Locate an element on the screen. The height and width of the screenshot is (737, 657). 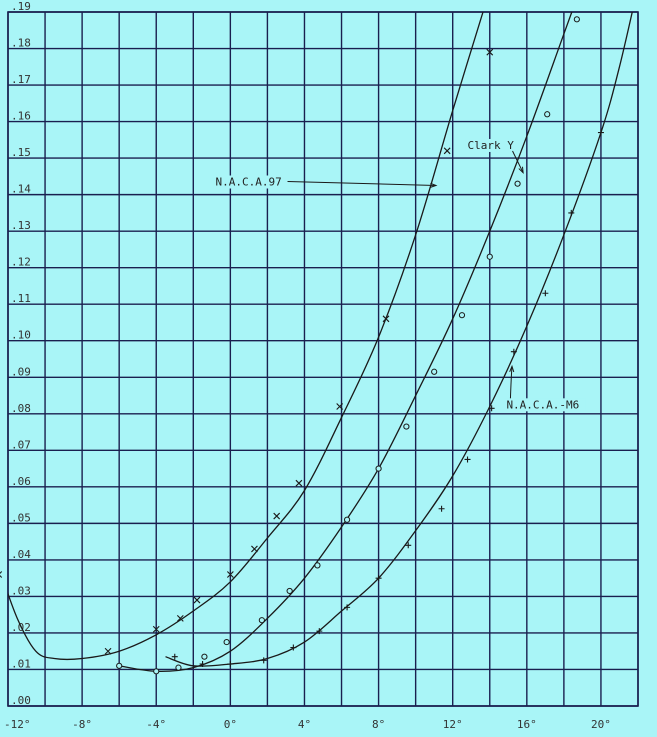
x-tick-label: 0° is located at coordinates (230, 724).